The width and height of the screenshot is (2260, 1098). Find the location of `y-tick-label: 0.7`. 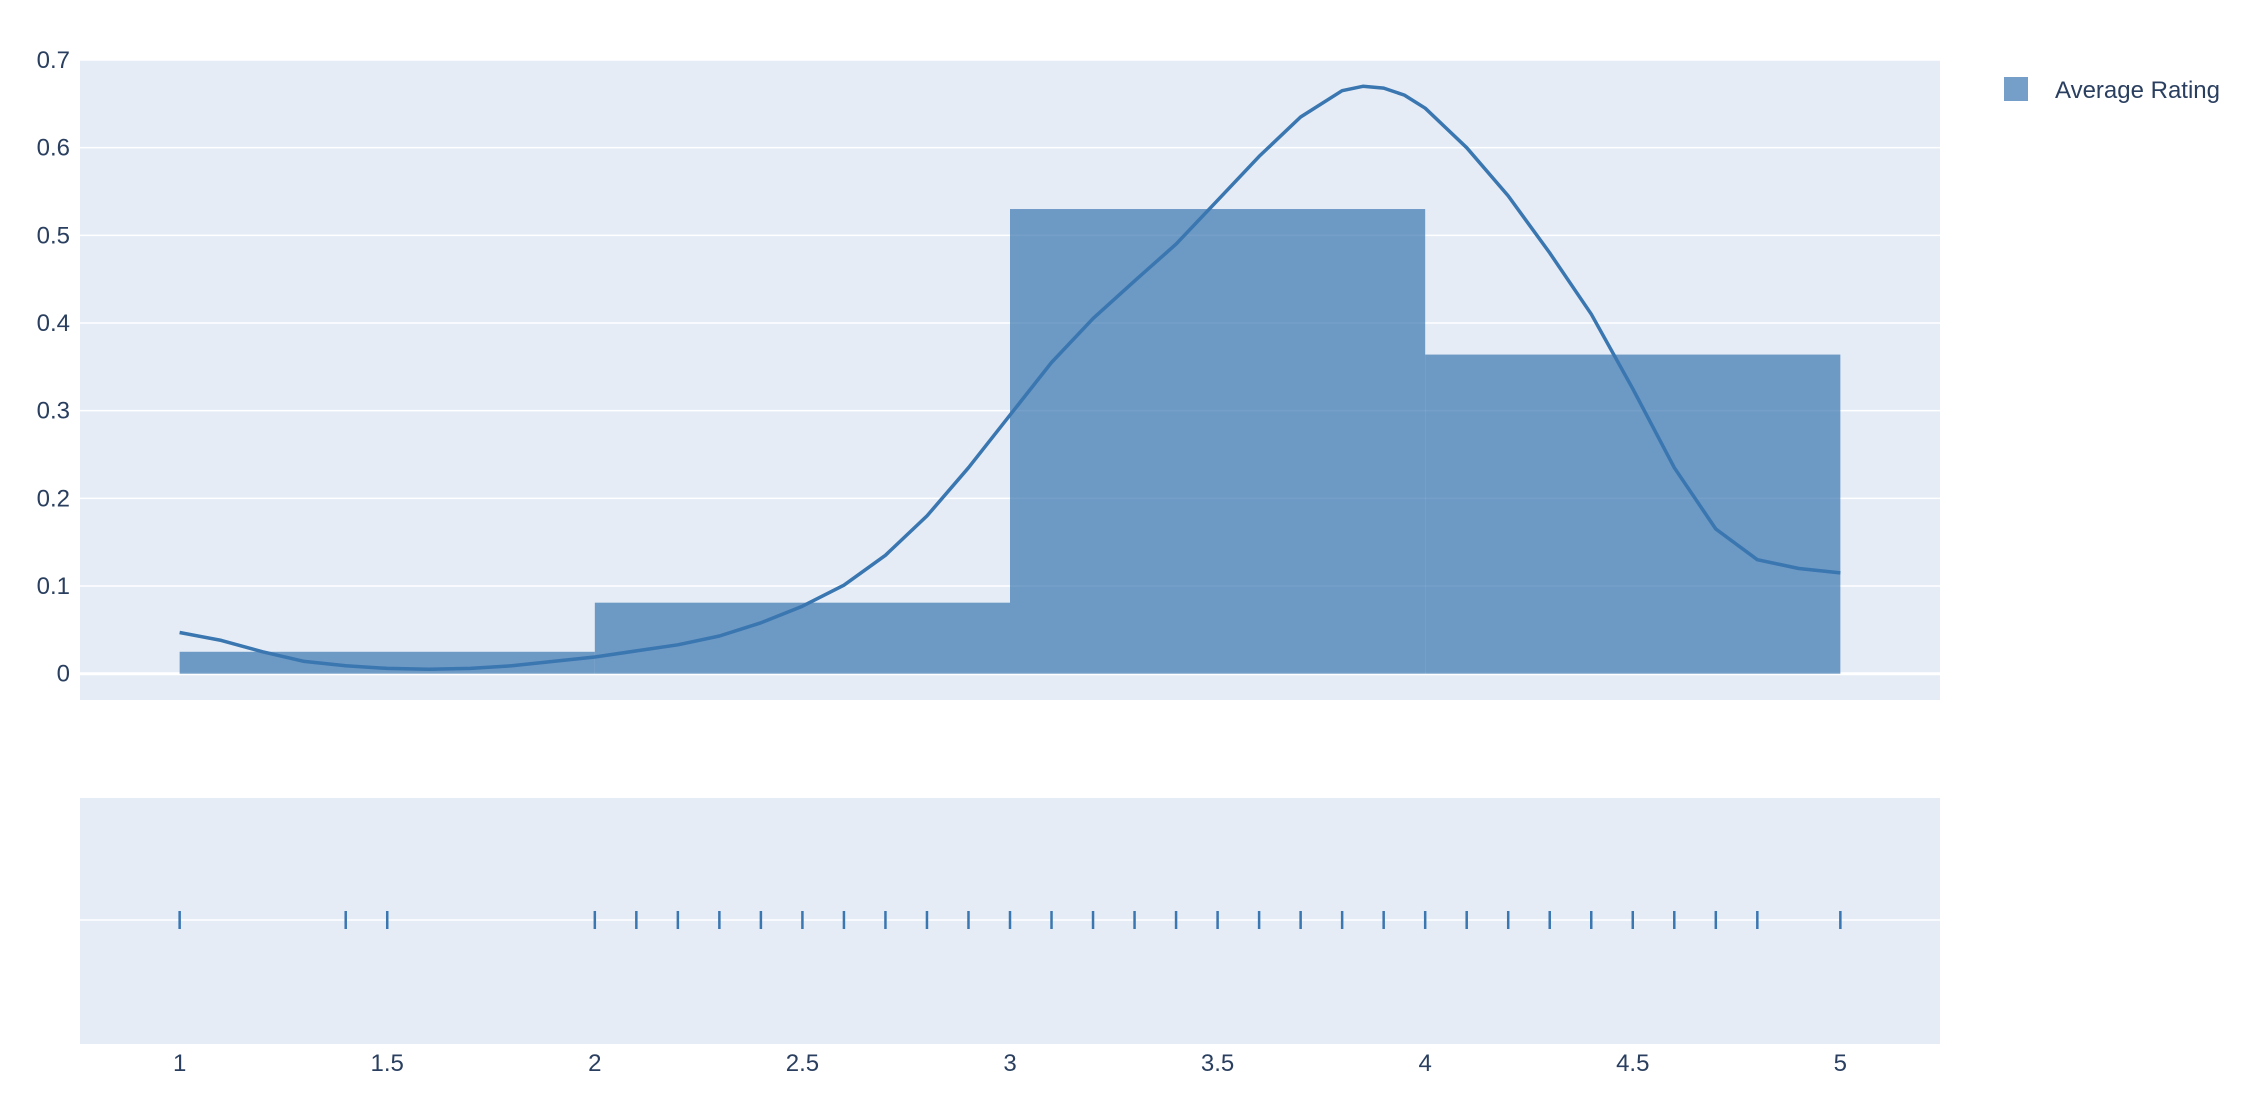

y-tick-label: 0.7 is located at coordinates (53, 60).